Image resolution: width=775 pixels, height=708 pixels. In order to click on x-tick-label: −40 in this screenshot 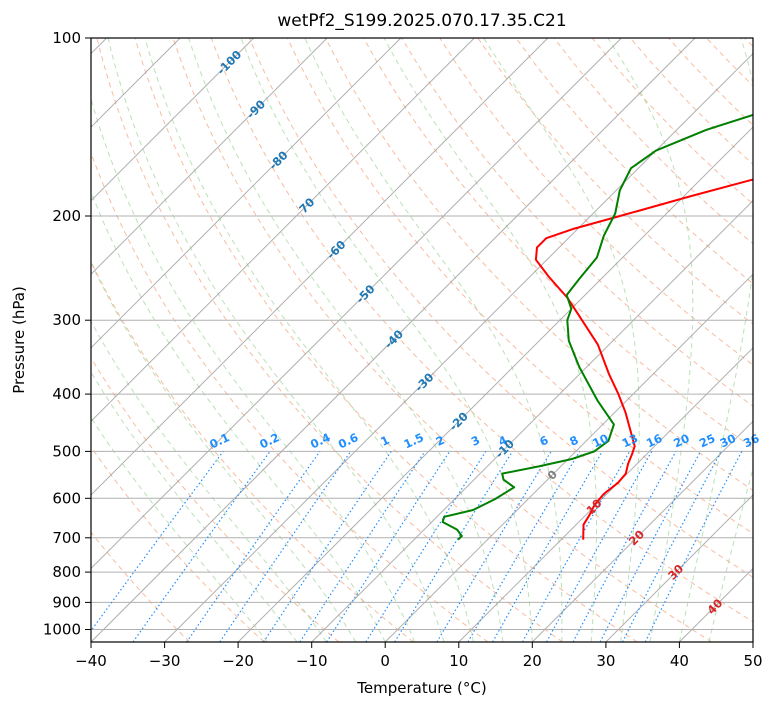, I will do `click(91, 661)`.